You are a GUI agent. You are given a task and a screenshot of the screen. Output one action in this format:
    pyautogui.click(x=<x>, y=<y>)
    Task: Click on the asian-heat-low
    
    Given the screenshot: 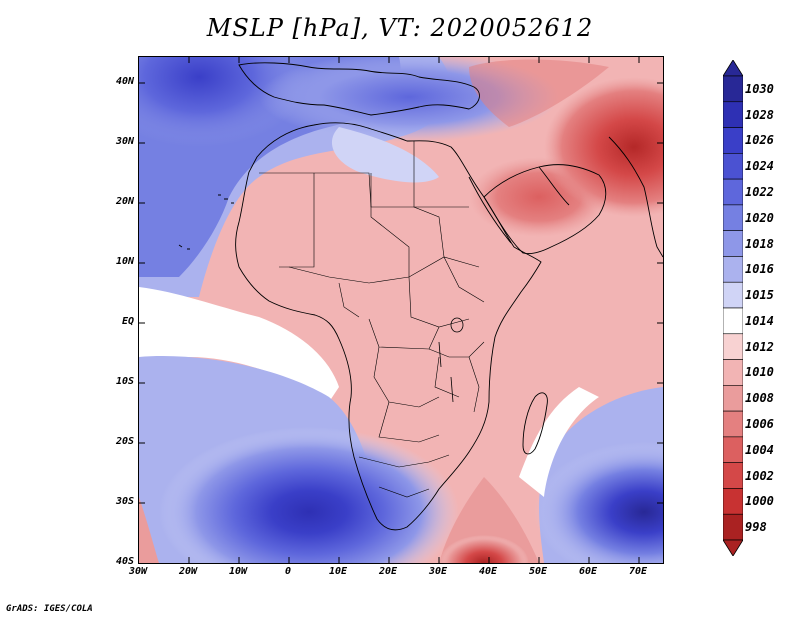 What is the action you would take?
    pyautogui.click(x=603, y=147)
    